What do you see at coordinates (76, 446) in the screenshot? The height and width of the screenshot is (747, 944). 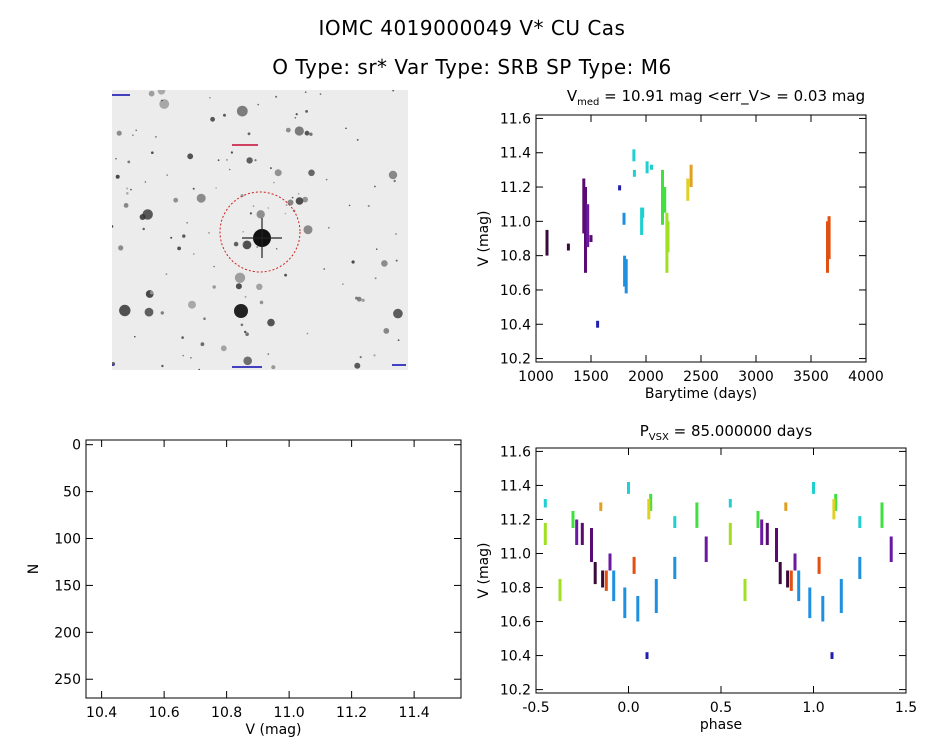 I see `y-tick-label: 0` at bounding box center [76, 446].